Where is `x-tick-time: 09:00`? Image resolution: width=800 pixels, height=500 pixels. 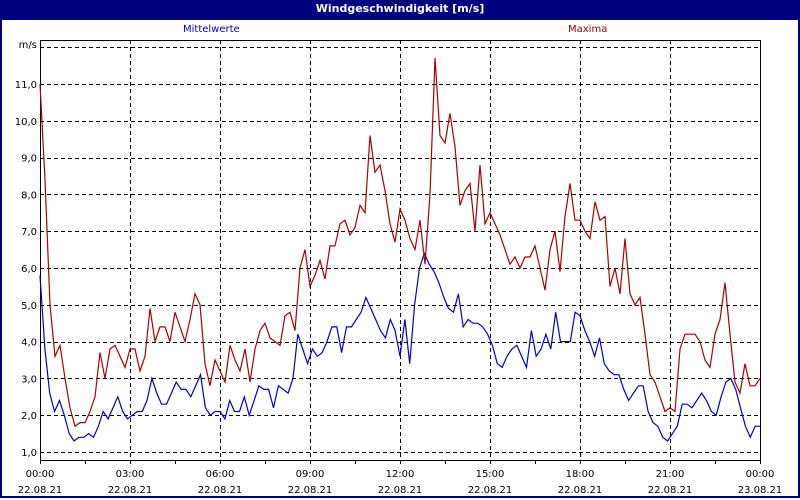 x-tick-time: 09:00 is located at coordinates (310, 474).